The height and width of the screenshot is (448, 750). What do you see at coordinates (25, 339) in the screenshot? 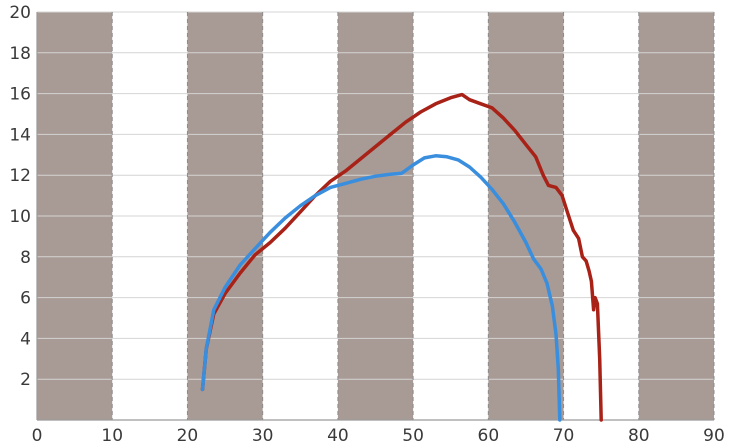
I see `y-tick-label-4: 4` at bounding box center [25, 339].